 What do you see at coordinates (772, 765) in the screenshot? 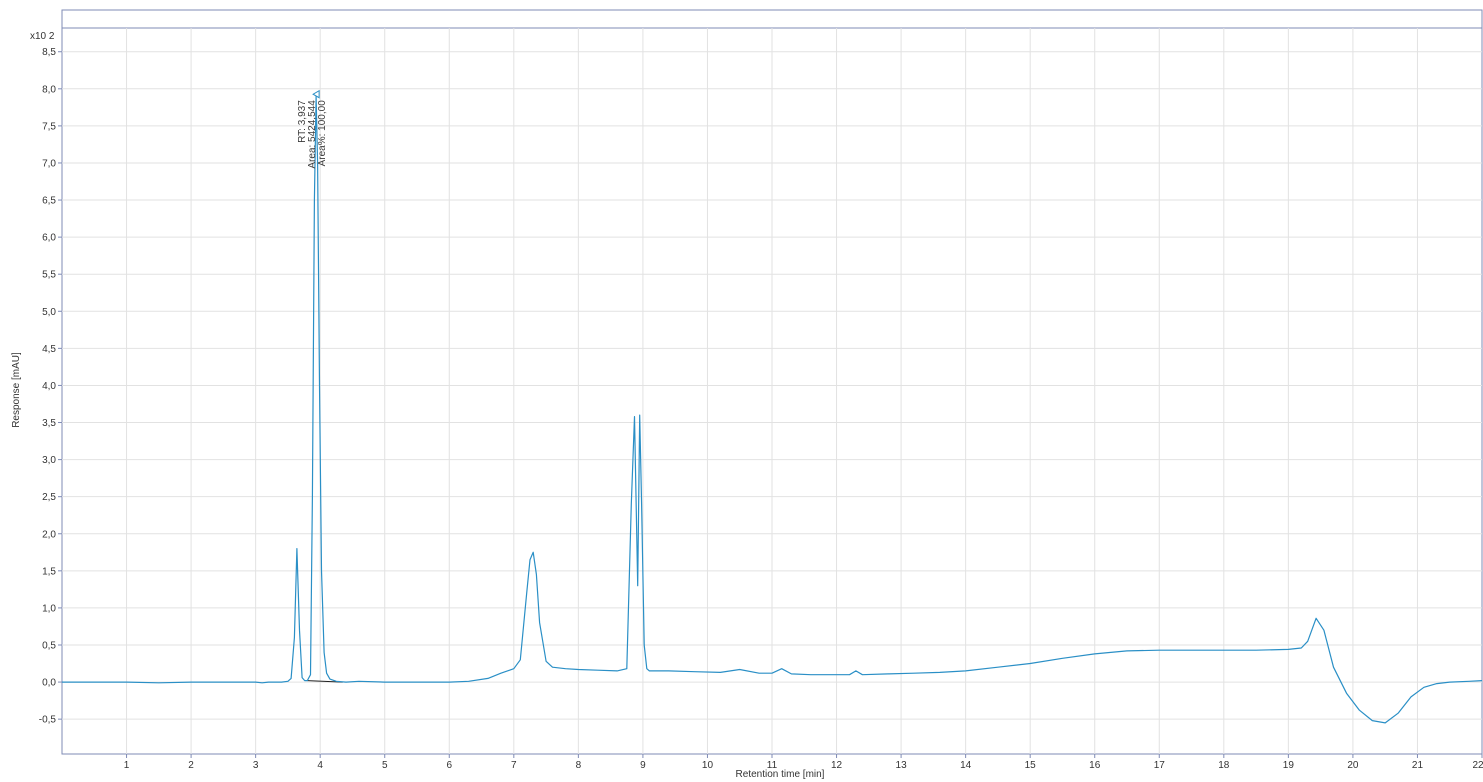
I see `x-tick-label: 11` at bounding box center [772, 765].